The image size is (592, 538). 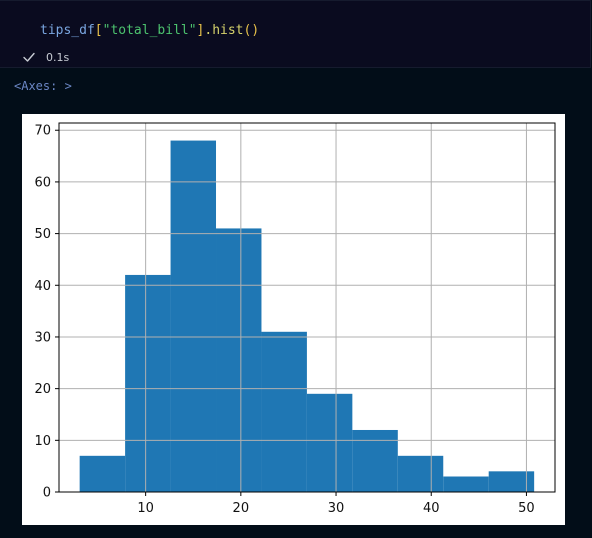 I want to click on y-tick-label: 20, so click(x=42, y=389).